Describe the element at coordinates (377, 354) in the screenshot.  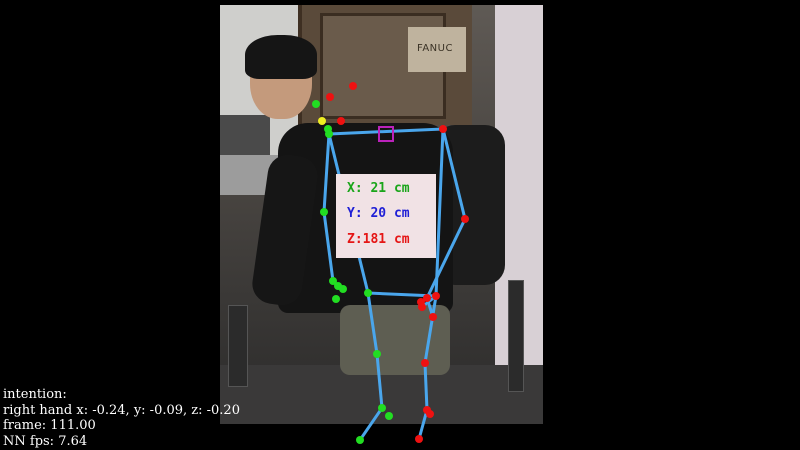
I see `joint-lknee` at that location.